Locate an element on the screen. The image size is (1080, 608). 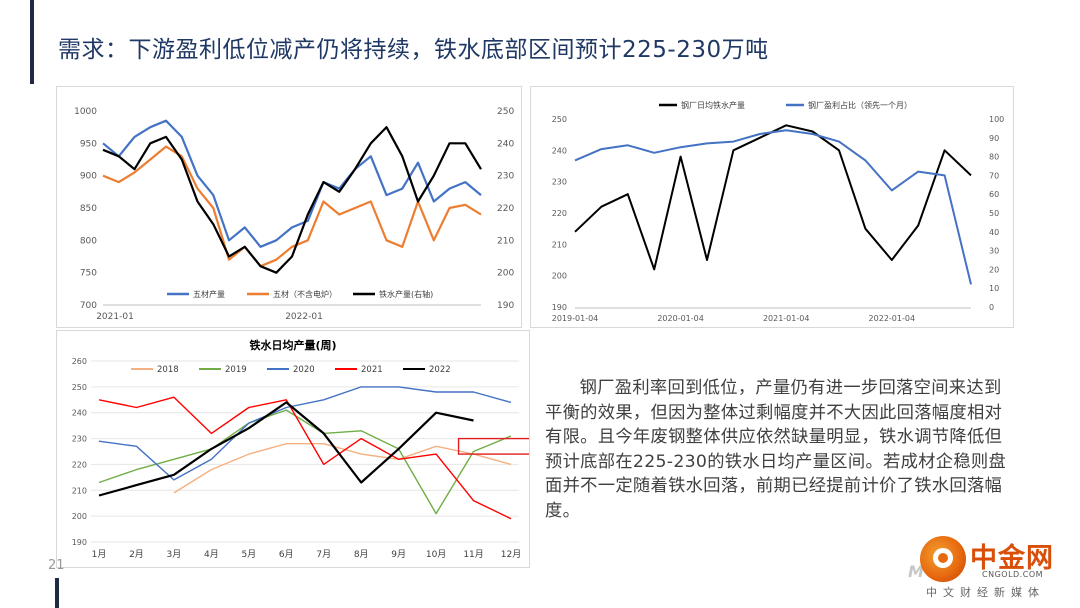
logo-name: 中金网 is located at coordinates (1012, 558).